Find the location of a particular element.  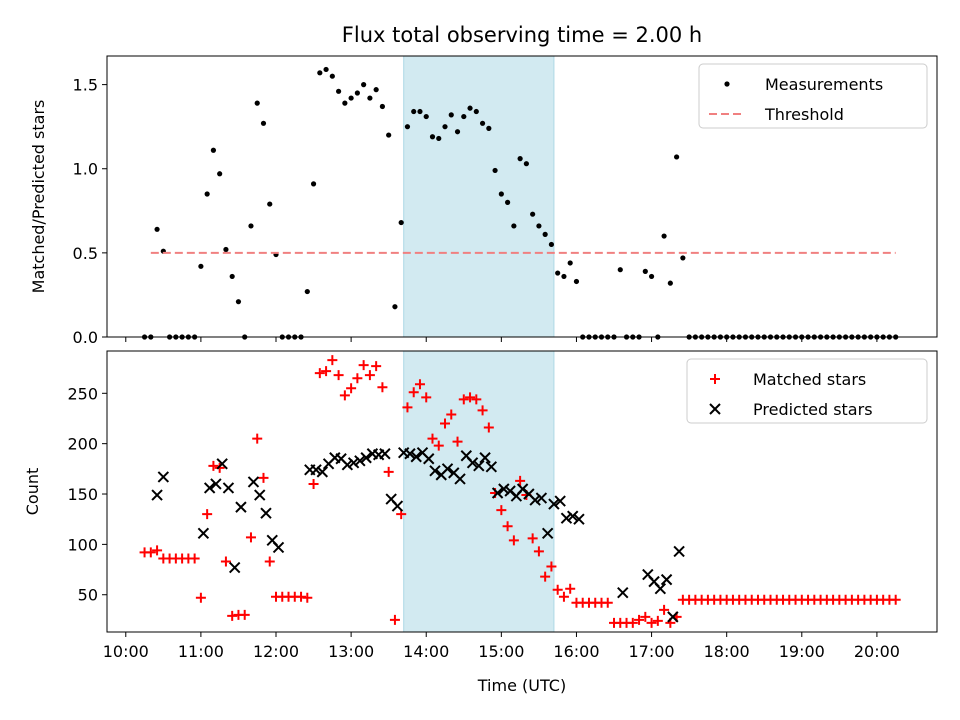

x-tick-label: 13:00 is located at coordinates (351, 651).